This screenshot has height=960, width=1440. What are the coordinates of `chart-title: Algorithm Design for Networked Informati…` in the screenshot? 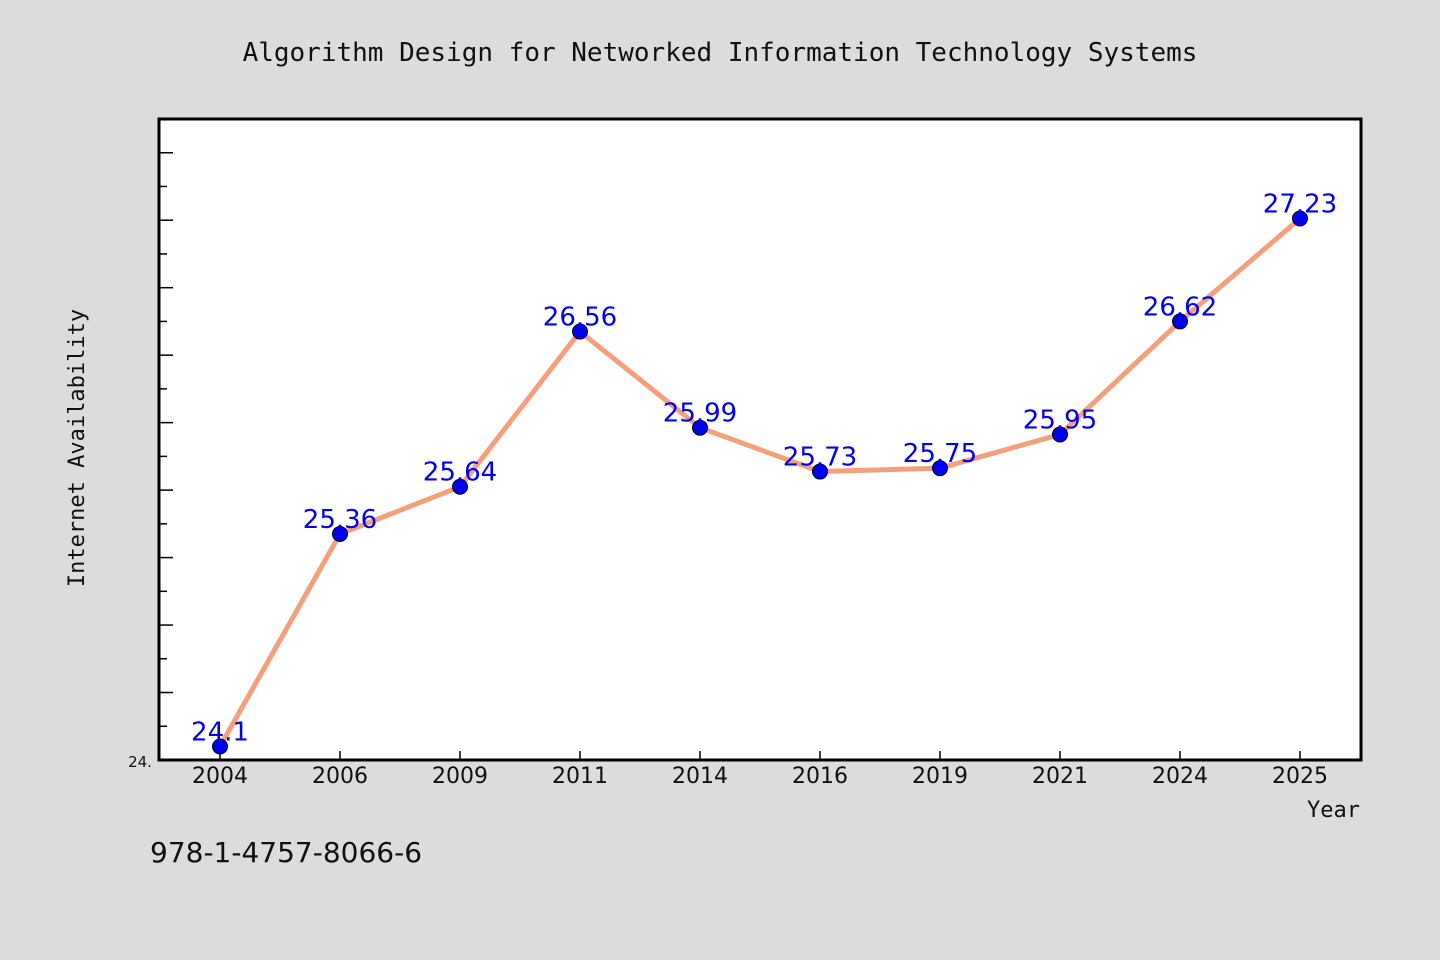 It's located at (720, 53).